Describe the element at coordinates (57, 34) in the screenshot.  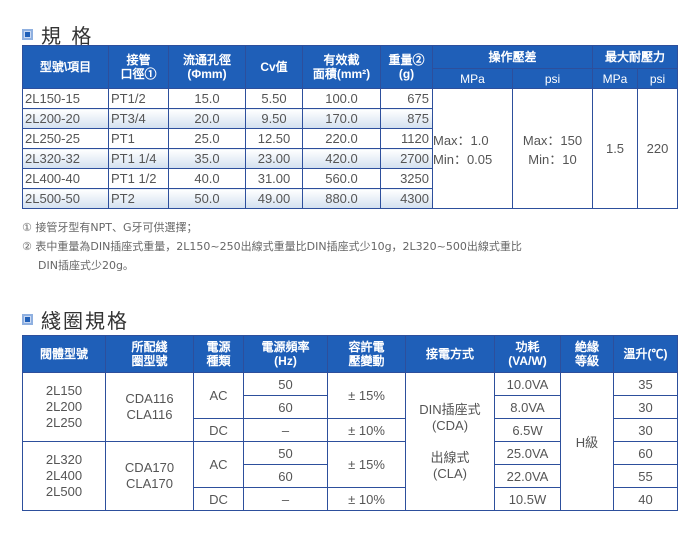
I see `spec-section-title: 規 格` at that location.